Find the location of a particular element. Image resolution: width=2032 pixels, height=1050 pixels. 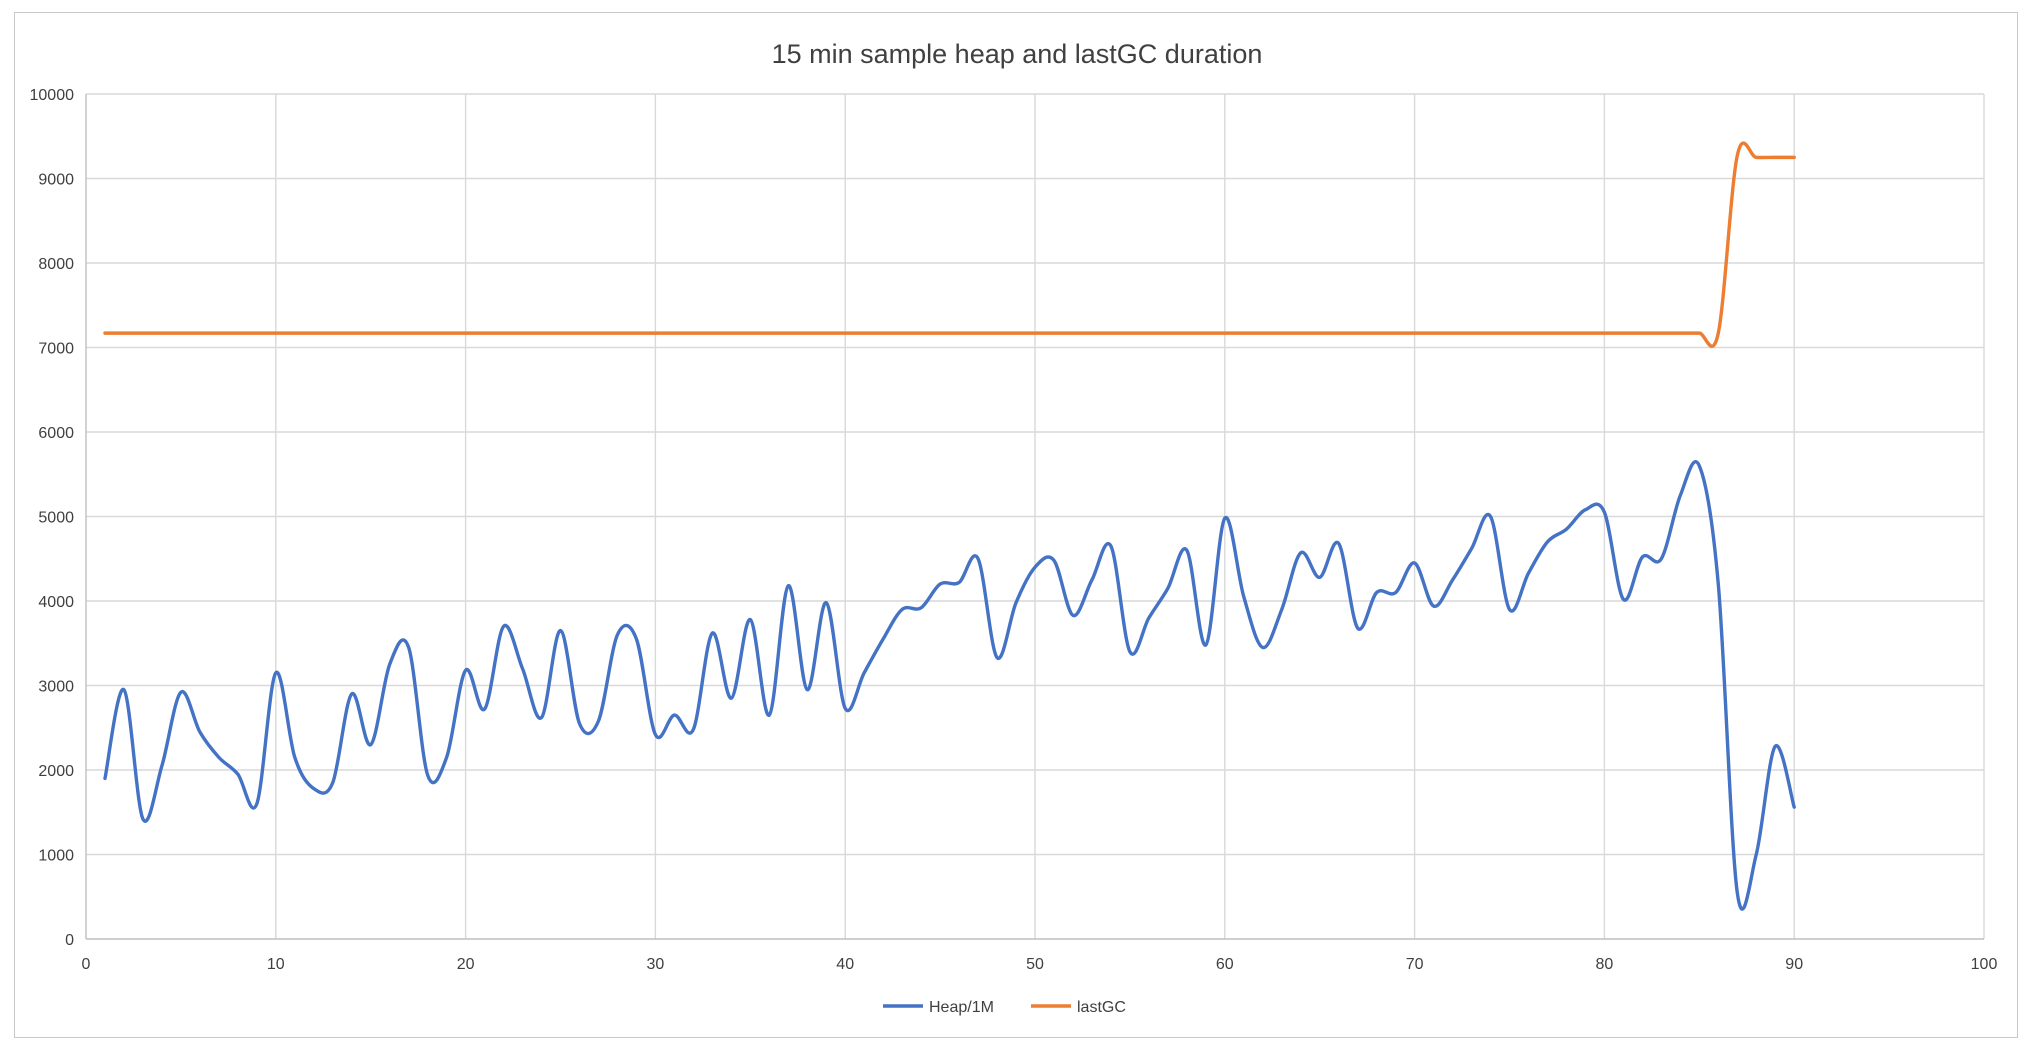

y-tick-label: 9000 is located at coordinates (56, 180).